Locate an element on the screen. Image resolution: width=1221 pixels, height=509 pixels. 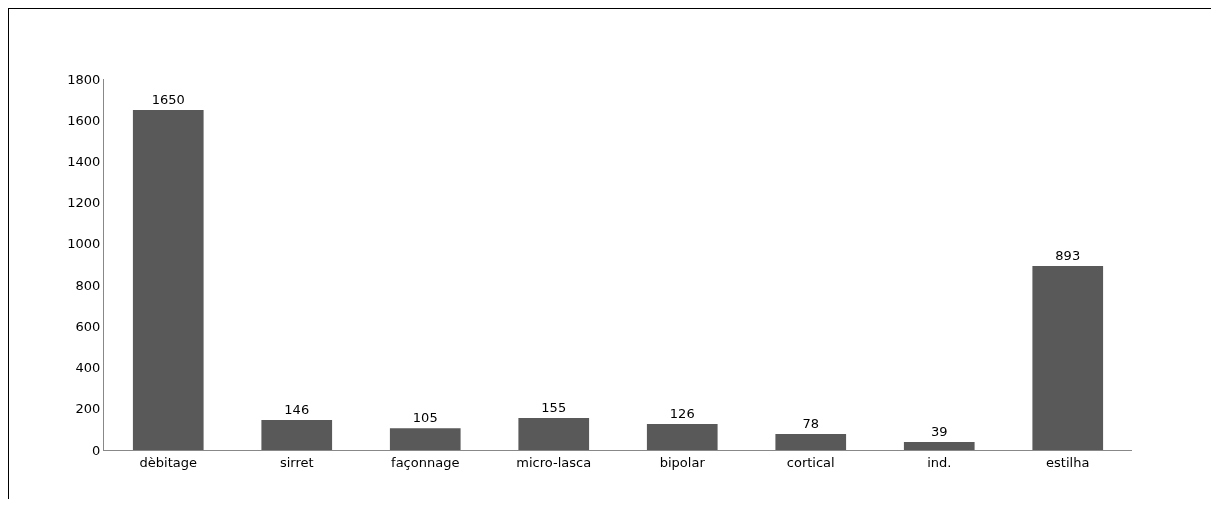
y-tick-label: 1800 is located at coordinates (84, 79).